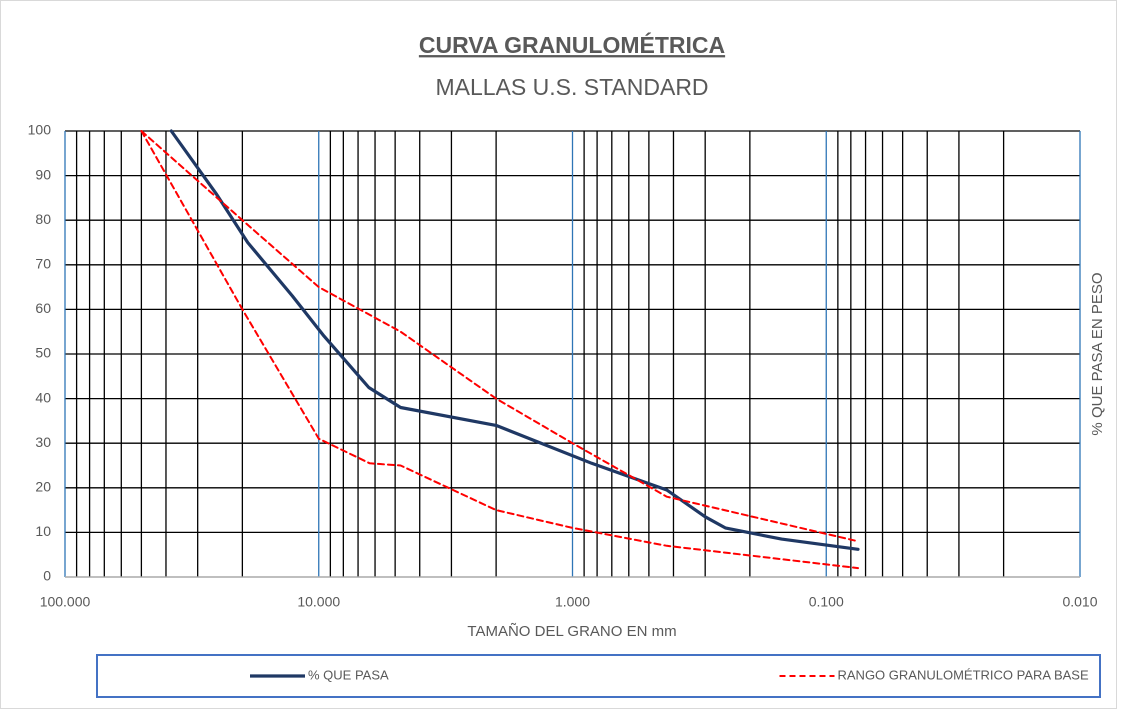 This screenshot has height=715, width=1127. I want to click on y-tick-label: 100, so click(40, 130).